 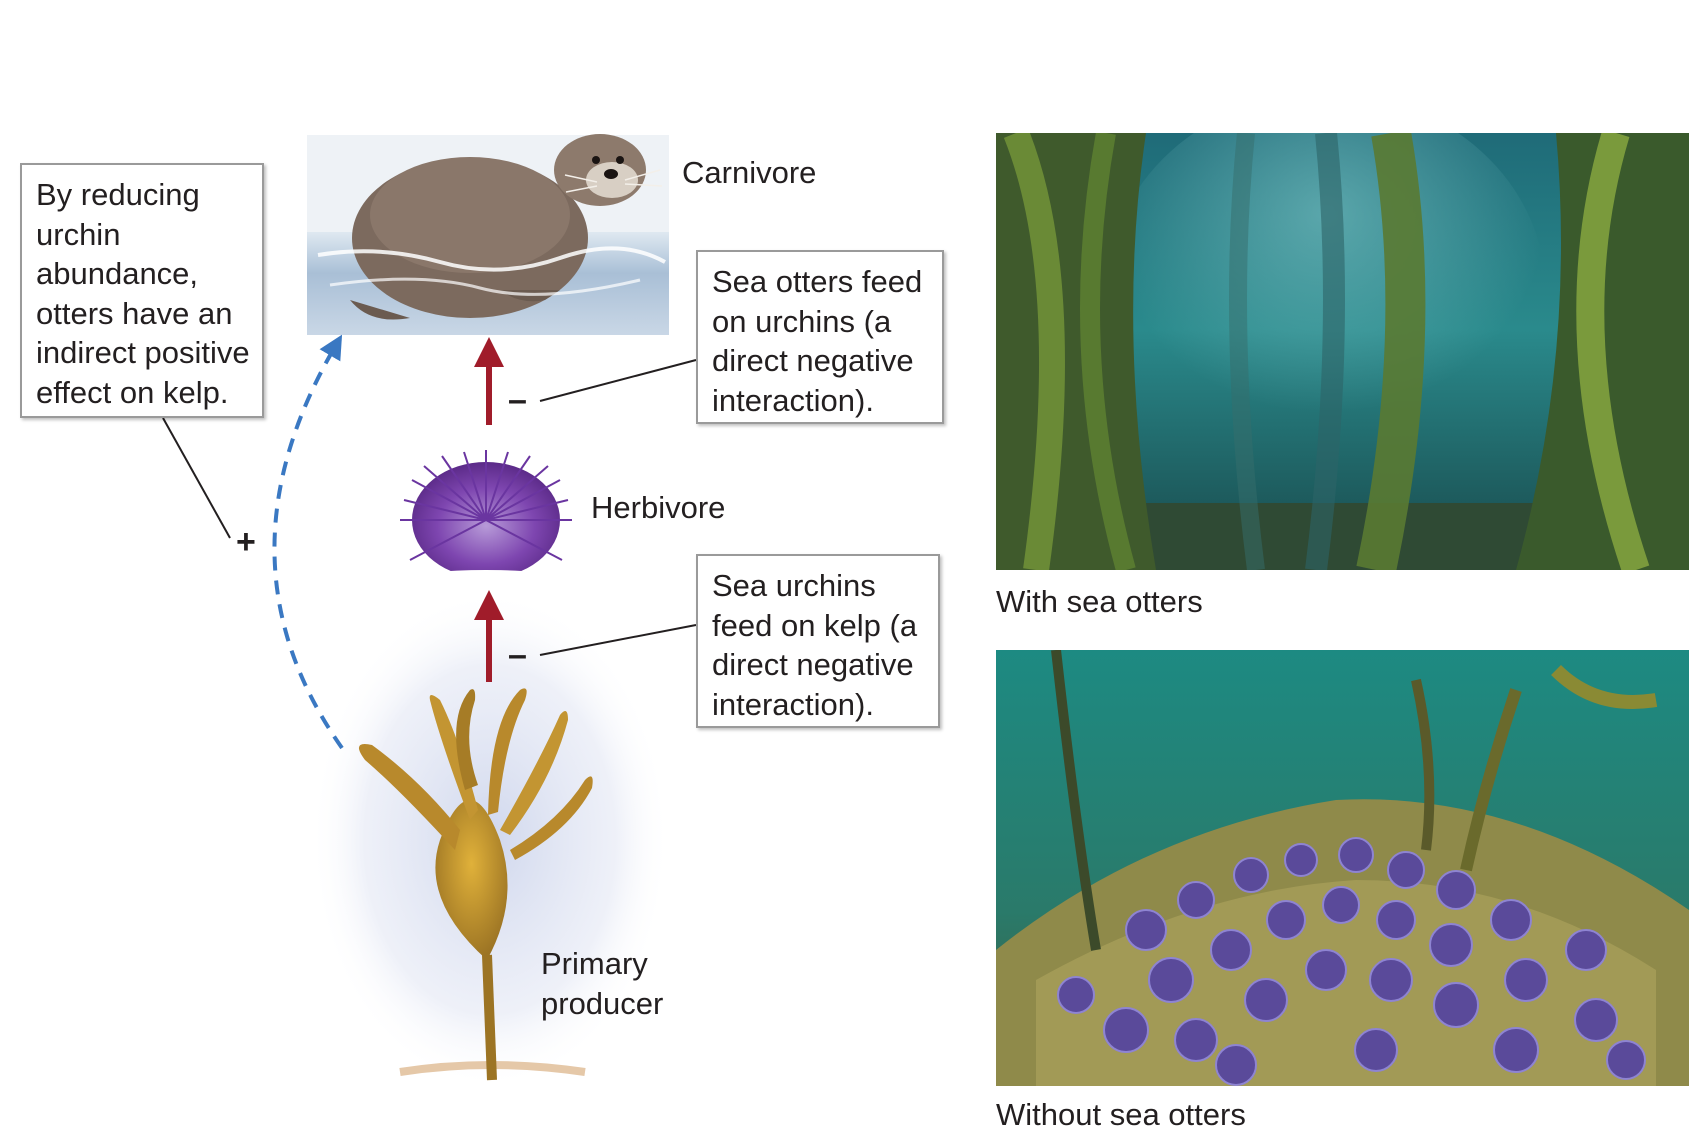 What do you see at coordinates (594, 963) in the screenshot?
I see `primary-producer-line-1: Primary` at bounding box center [594, 963].